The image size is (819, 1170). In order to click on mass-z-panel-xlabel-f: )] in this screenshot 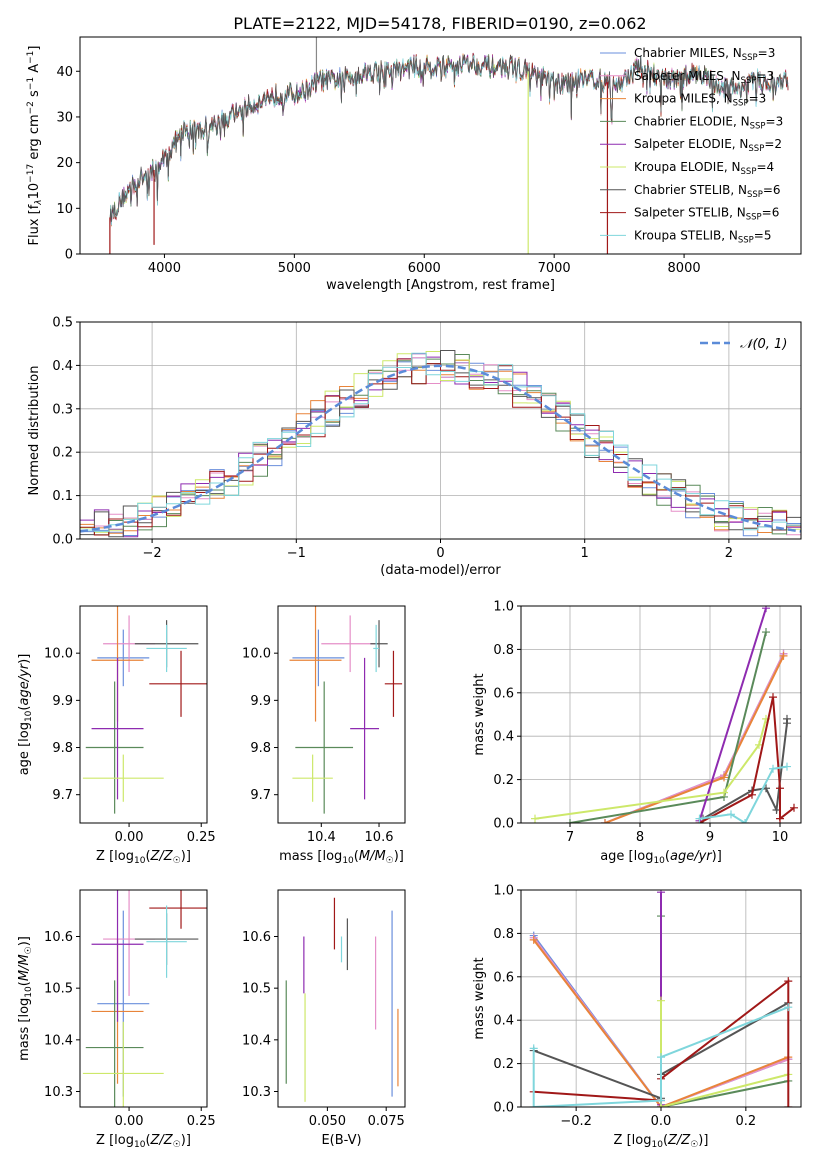, I will do `click(186, 1140)`.